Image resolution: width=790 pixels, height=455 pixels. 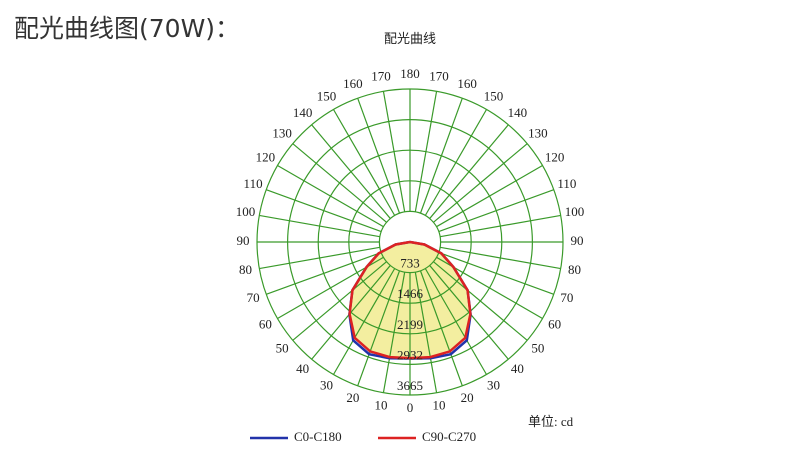 I want to click on angle-label: 180, so click(x=410, y=73).